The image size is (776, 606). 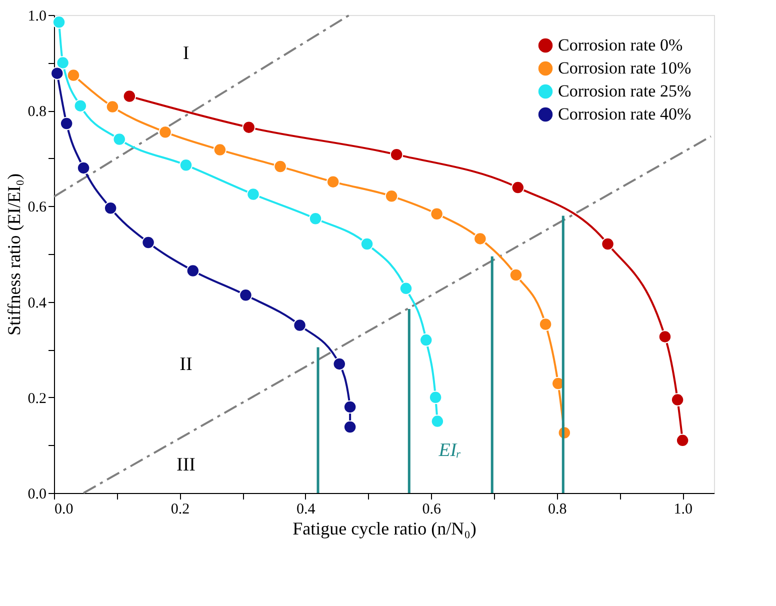 I want to click on legend-label: Corrosion rate 0%, so click(x=620, y=45).